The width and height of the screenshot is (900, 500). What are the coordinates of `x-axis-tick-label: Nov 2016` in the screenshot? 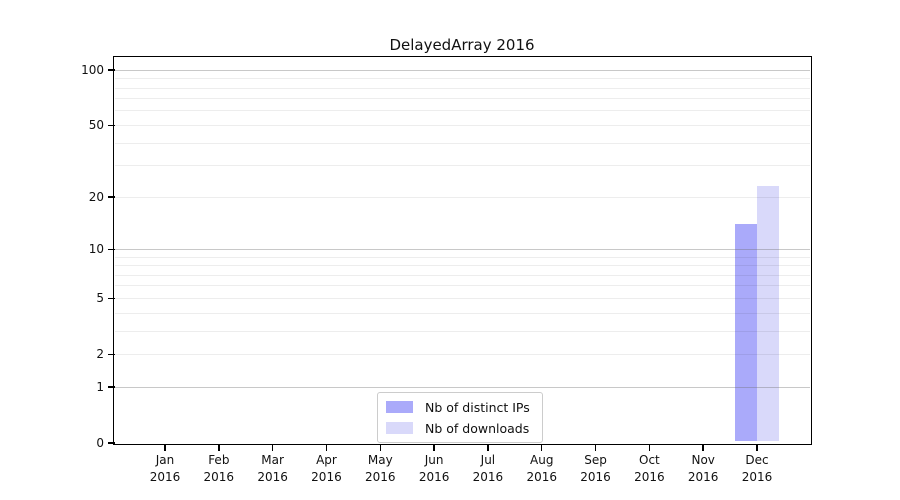 It's located at (703, 468).